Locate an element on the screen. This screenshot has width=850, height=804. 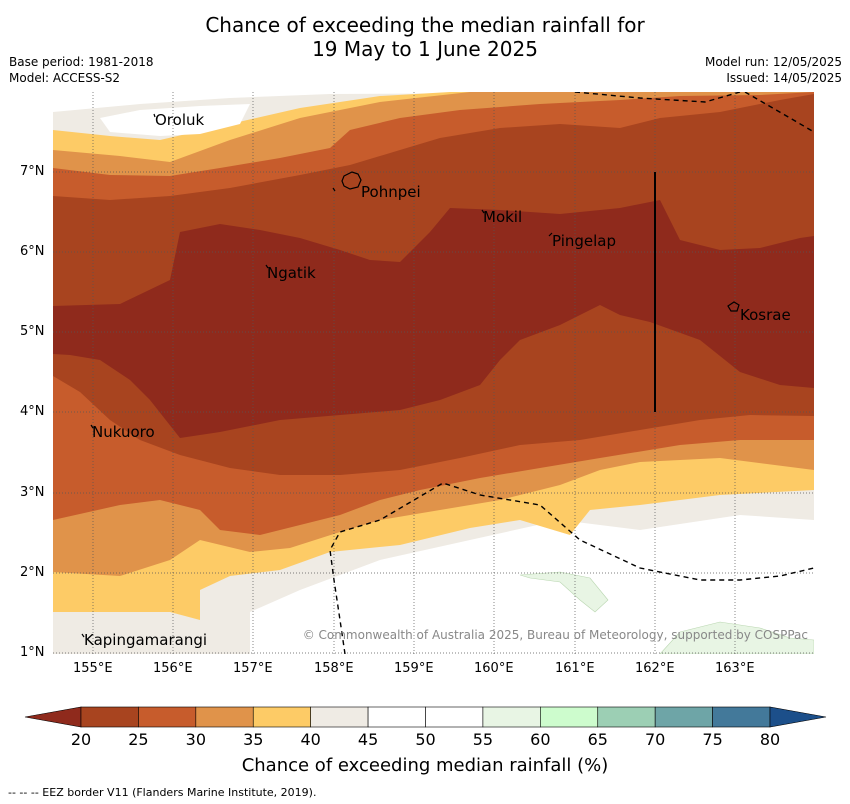
colorbar-under-arrow is located at coordinates (53, 717).